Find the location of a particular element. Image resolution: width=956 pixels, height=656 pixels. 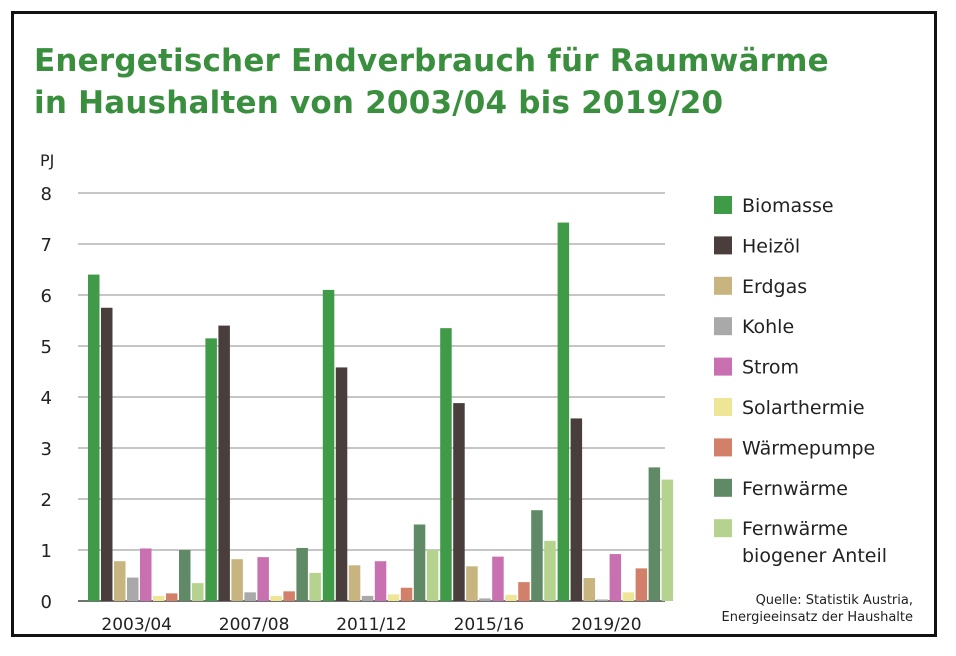

y-tick-label: 1 is located at coordinates (46, 551).